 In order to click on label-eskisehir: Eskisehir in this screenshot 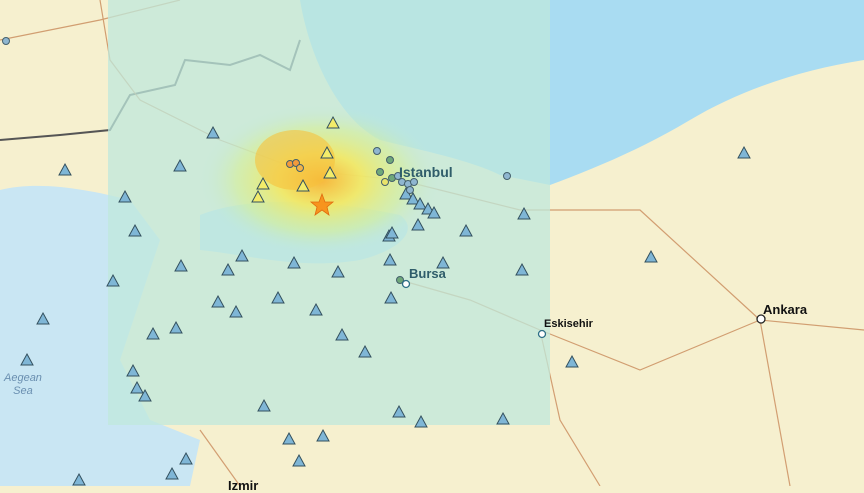, I will do `click(568, 324)`.